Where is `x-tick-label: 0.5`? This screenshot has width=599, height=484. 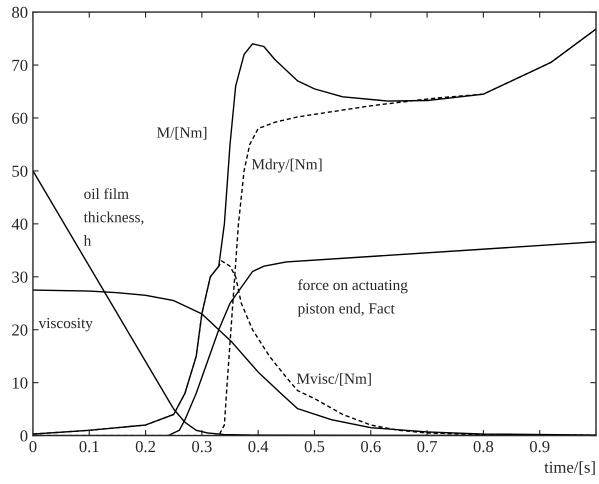 x-tick-label: 0.5 is located at coordinates (314, 446).